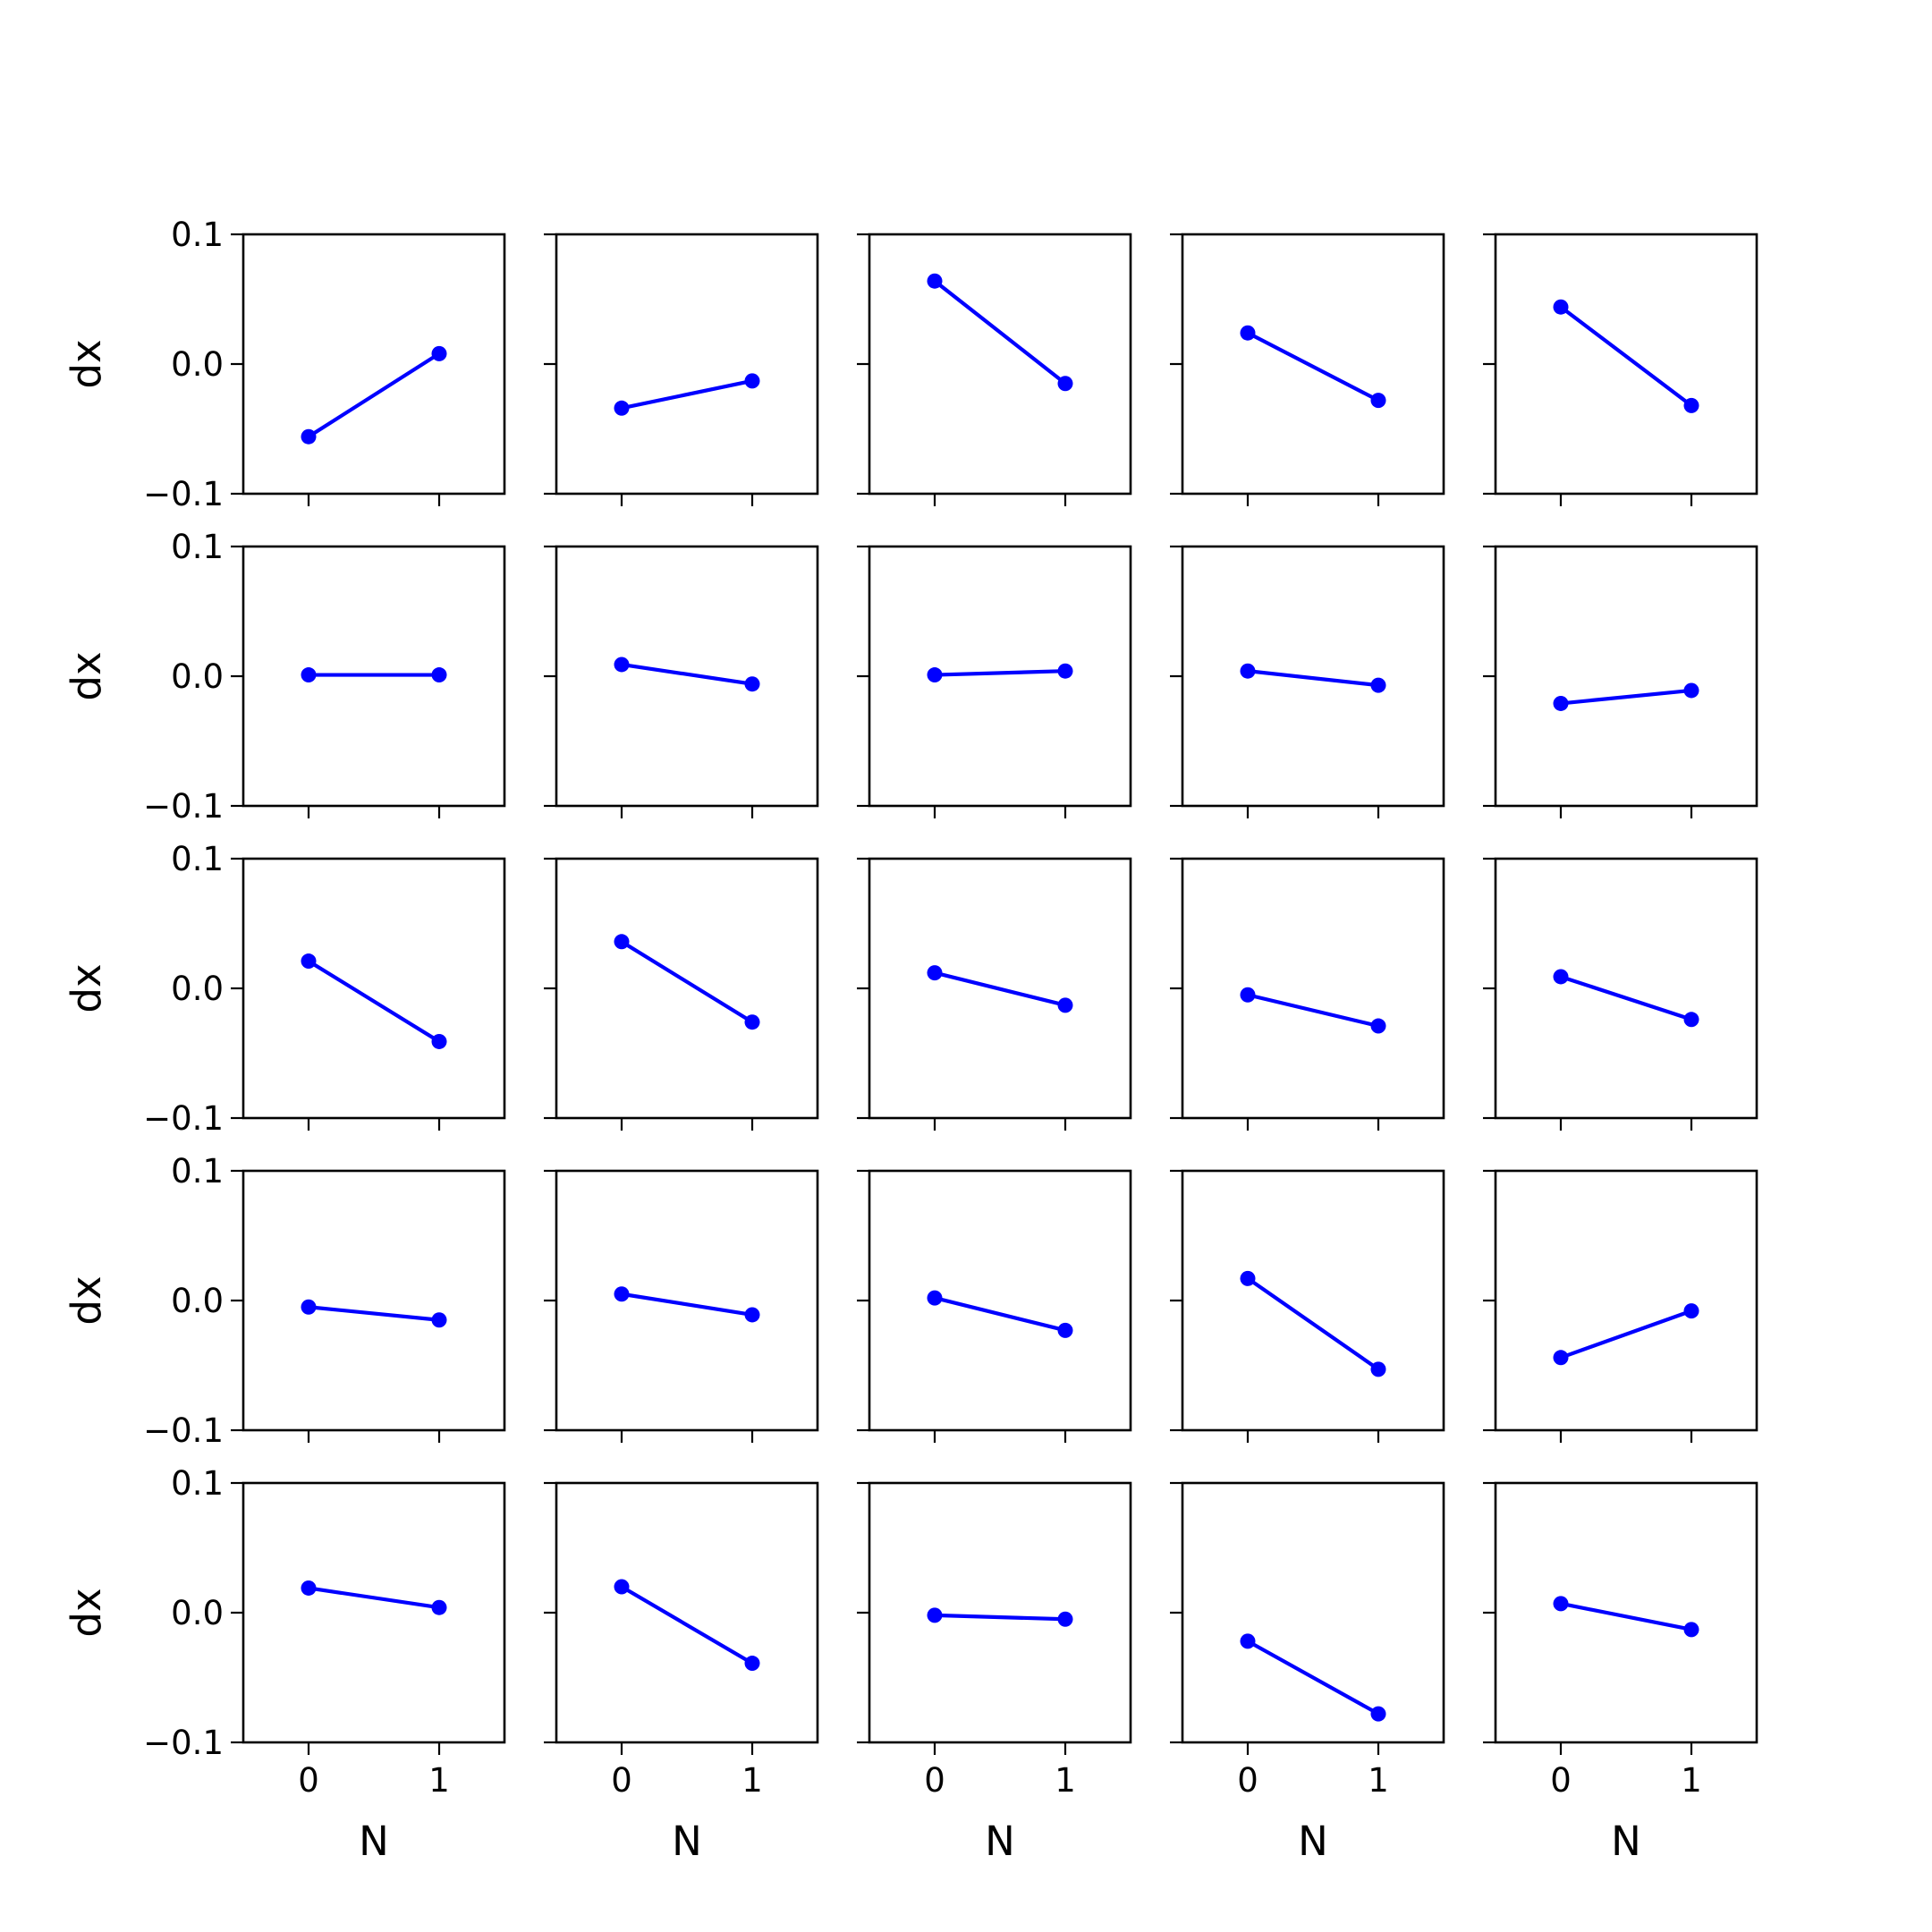 The height and width of the screenshot is (1932, 1932). I want to click on panel-r3-c1: 0.1 0.0 −0.1 dx, so click(284, 989).